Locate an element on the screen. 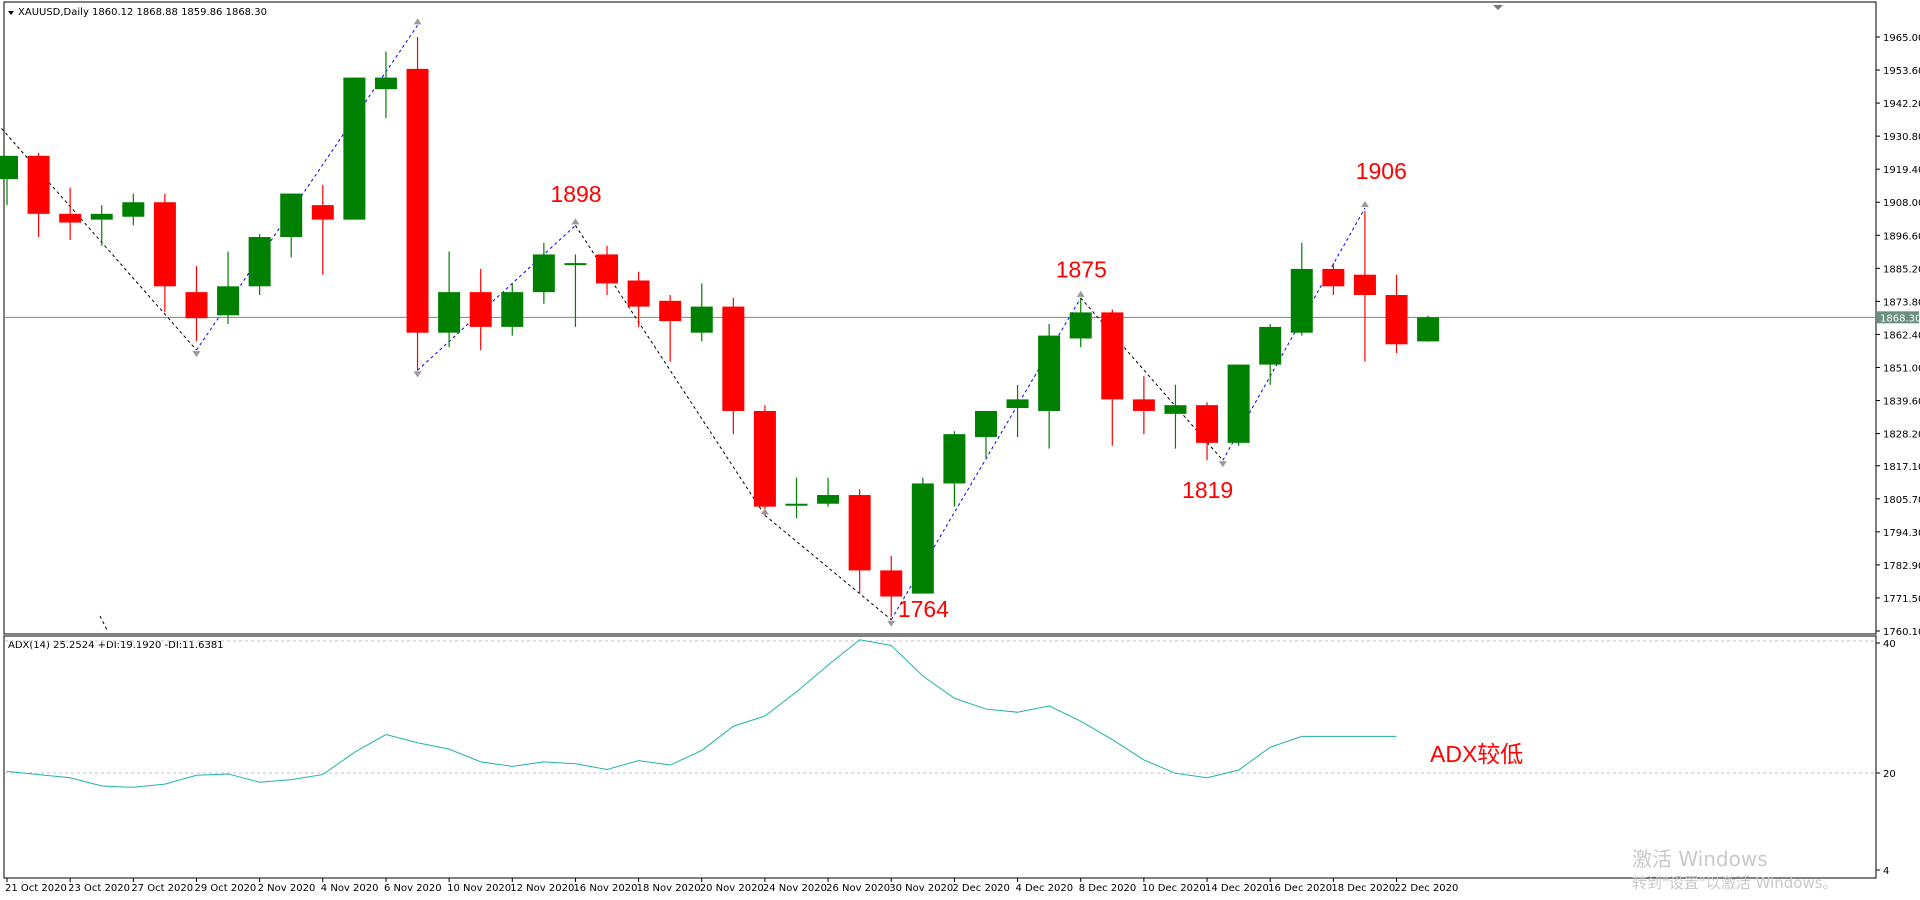  price-tick-label: 1805.70 is located at coordinates (1901, 500).